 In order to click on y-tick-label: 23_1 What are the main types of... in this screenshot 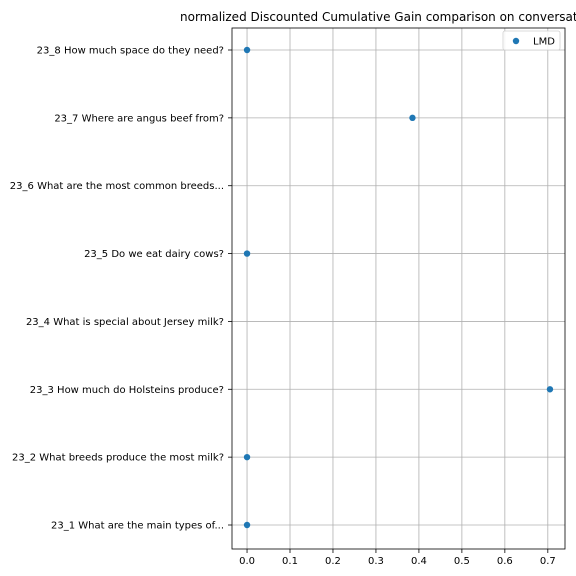, I will do `click(137, 526)`.